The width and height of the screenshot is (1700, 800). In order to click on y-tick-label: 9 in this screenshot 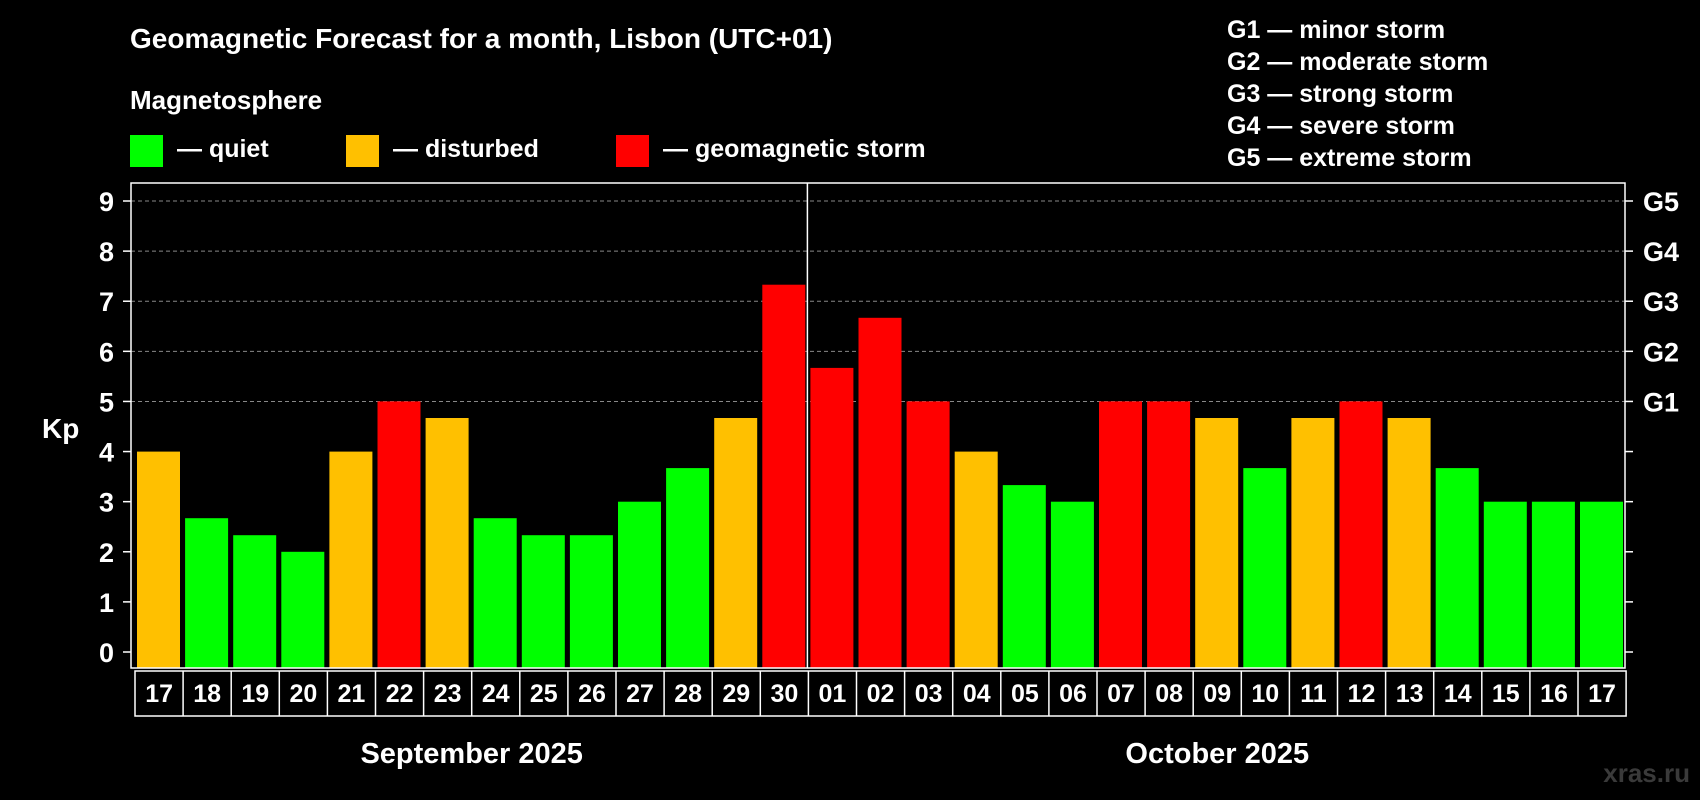, I will do `click(106, 202)`.